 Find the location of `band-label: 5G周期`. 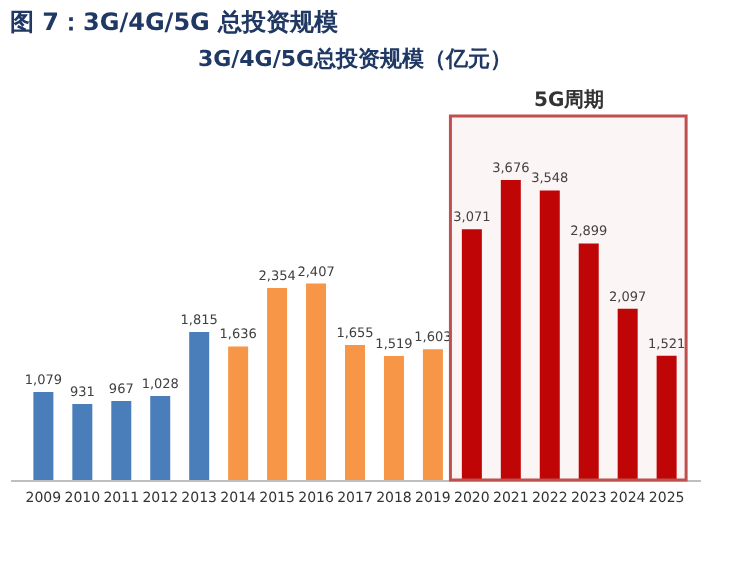

band-label: 5G周期 is located at coordinates (569, 100).